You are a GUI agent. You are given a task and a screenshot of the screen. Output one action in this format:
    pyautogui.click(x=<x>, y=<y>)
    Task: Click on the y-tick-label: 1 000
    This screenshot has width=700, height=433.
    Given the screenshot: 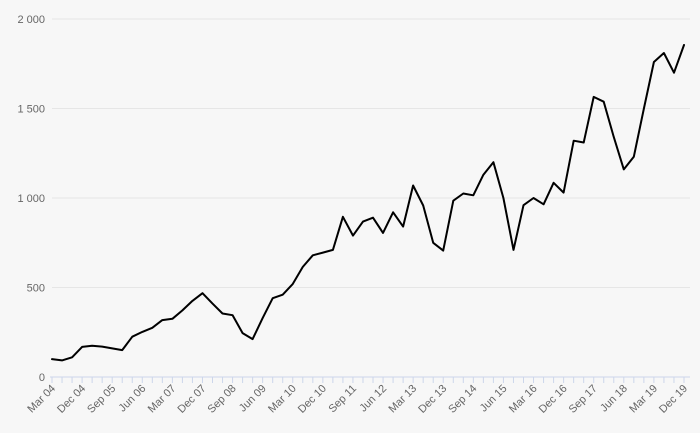 What is the action you would take?
    pyautogui.click(x=31, y=199)
    